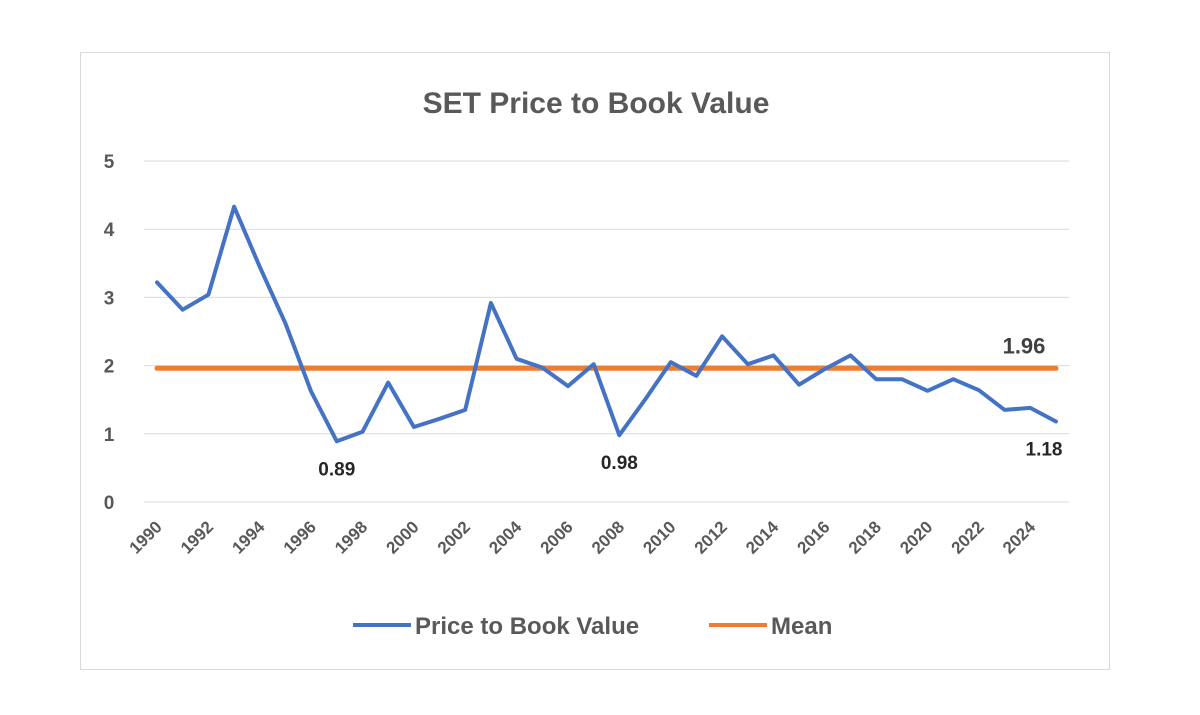  What do you see at coordinates (351, 537) in the screenshot?
I see `x-tick-label: 1998` at bounding box center [351, 537].